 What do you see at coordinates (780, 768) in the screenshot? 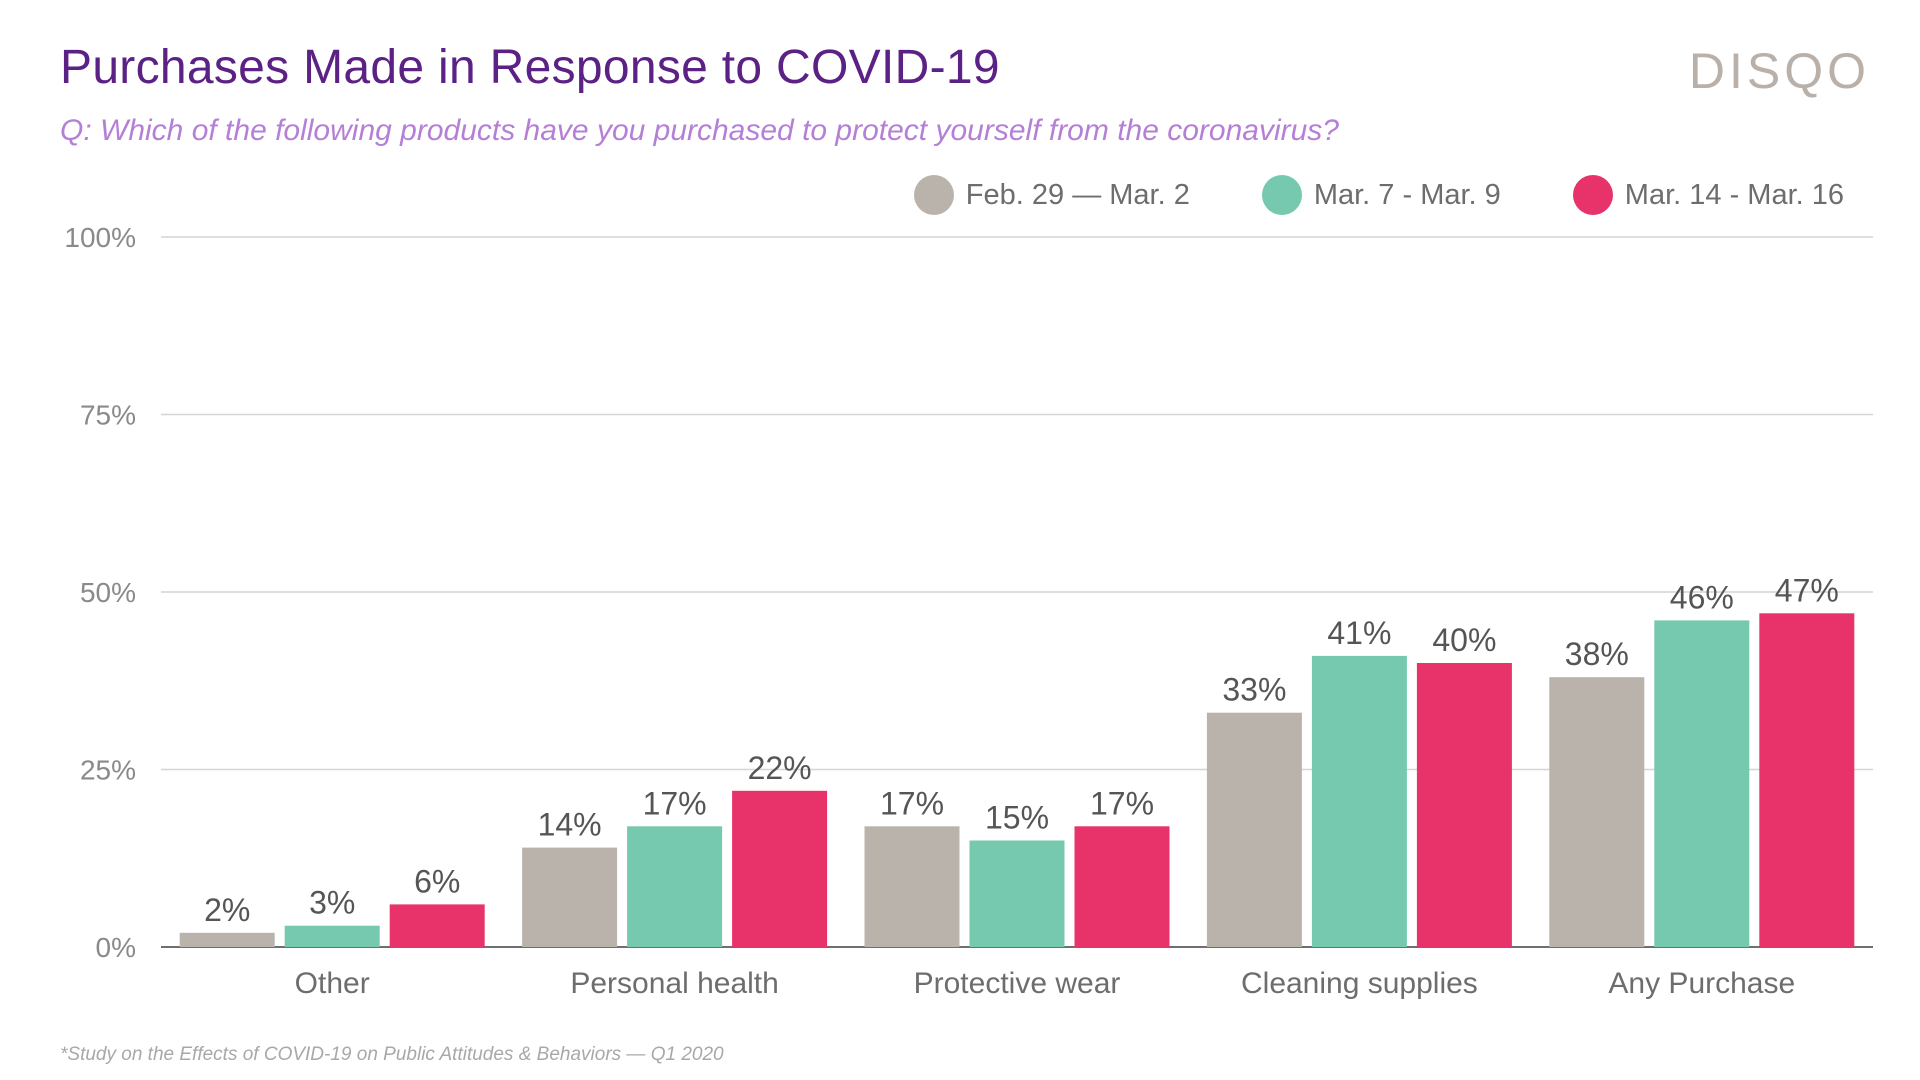
I see `data-label-personal-health-series-3: 22%` at bounding box center [780, 768].